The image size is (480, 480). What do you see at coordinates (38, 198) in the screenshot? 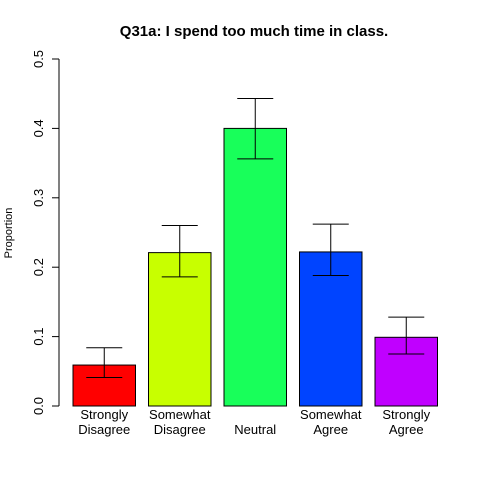
I see `y-tick-label: 0.3` at bounding box center [38, 198].